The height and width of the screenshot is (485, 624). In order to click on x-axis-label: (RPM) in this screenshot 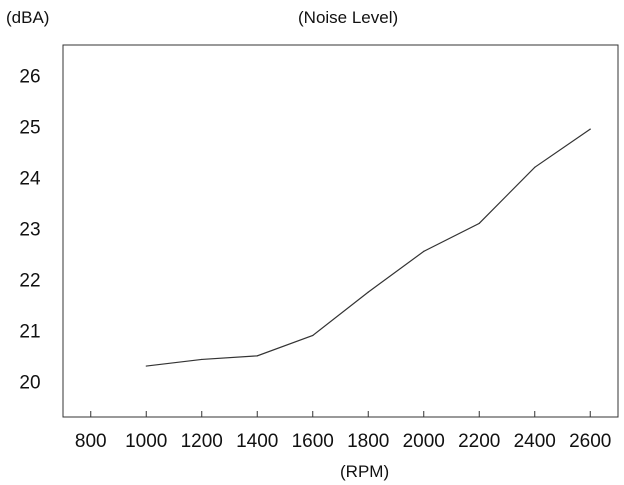, I will do `click(365, 471)`.